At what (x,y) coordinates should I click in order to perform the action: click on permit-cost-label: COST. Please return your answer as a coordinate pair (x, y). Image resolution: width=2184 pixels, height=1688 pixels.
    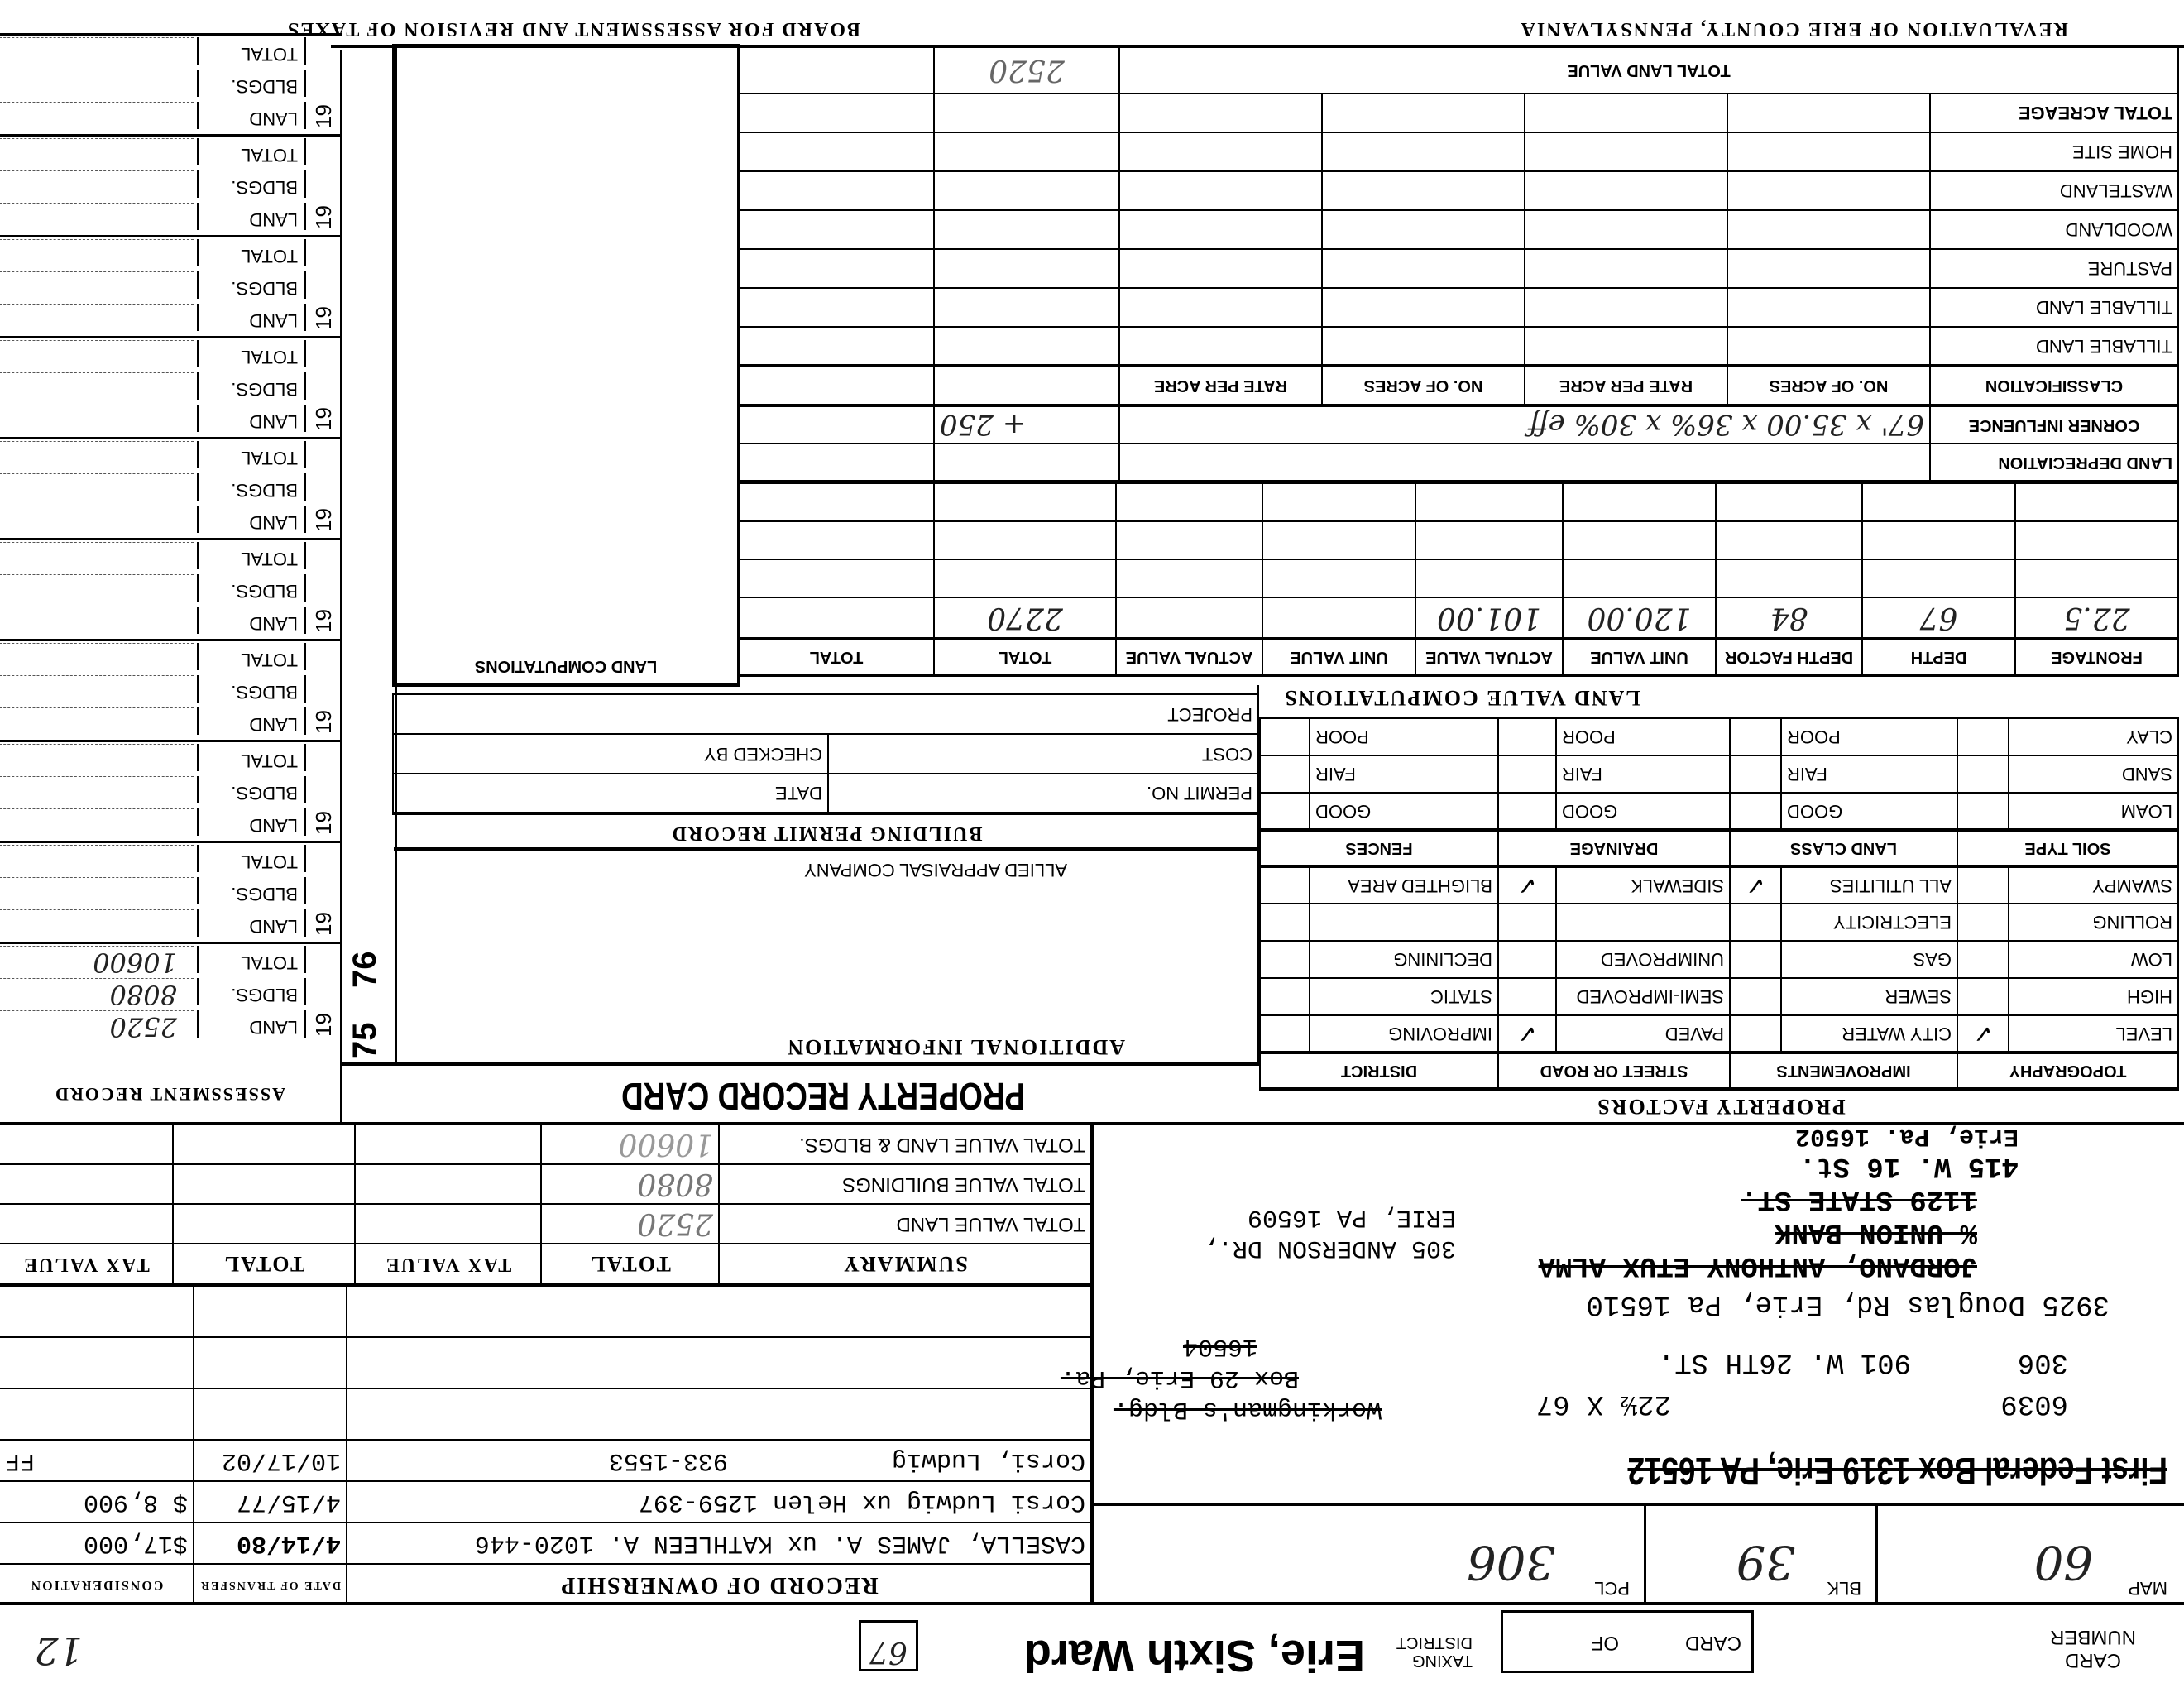
    Looking at the image, I should click on (1043, 754).